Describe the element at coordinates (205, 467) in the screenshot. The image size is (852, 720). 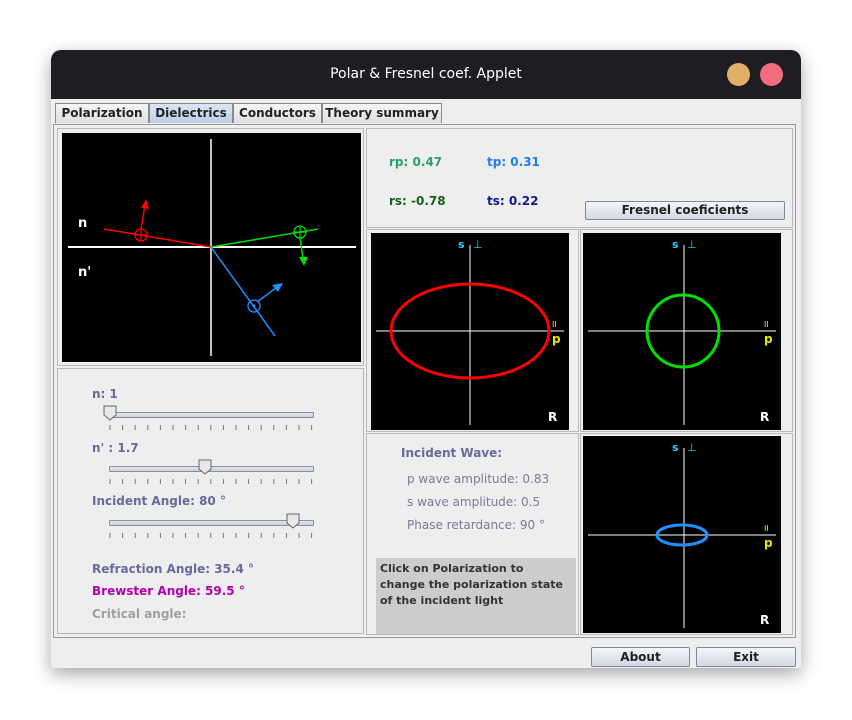
I see `n-prime-slider-thumb` at that location.